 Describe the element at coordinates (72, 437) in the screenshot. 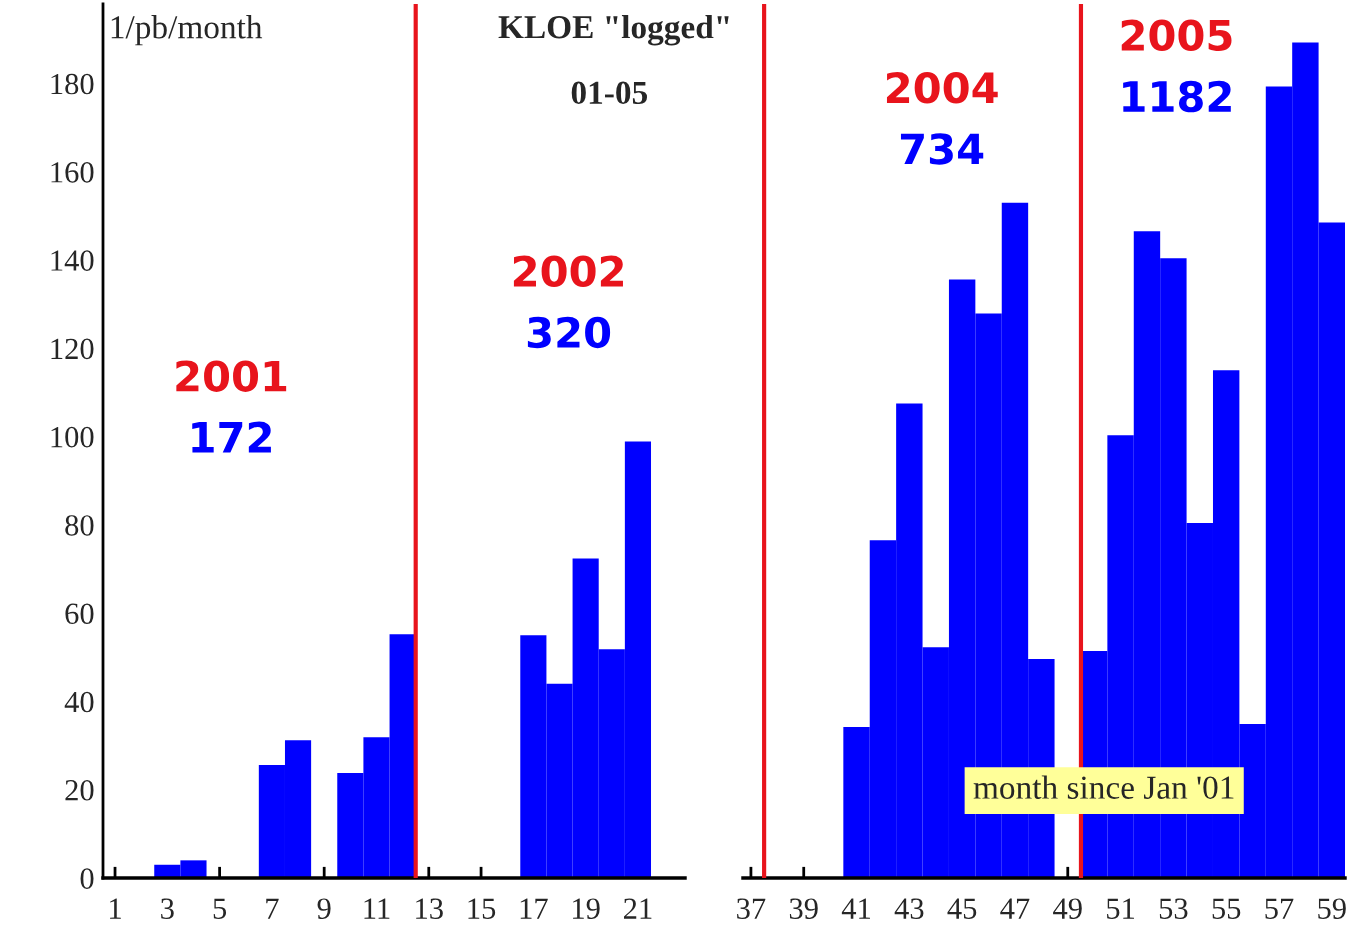

I see `y-tick-label: 100` at that location.